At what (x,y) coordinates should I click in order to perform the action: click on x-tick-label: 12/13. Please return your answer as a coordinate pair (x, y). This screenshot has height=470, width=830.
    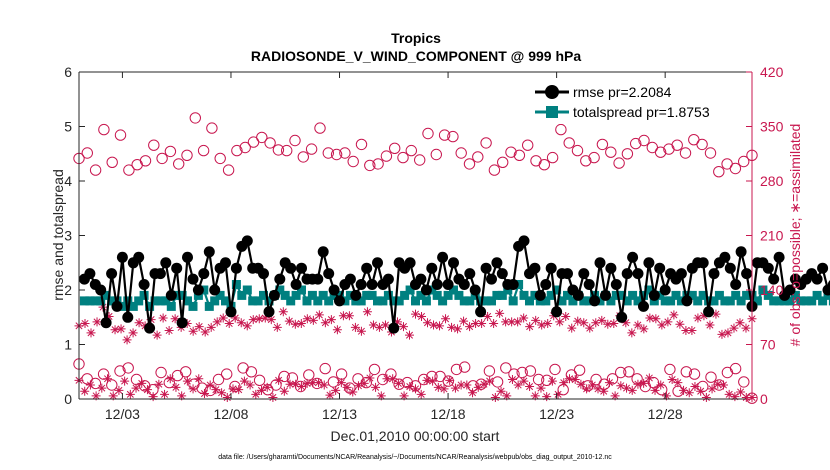
    Looking at the image, I should click on (339, 414).